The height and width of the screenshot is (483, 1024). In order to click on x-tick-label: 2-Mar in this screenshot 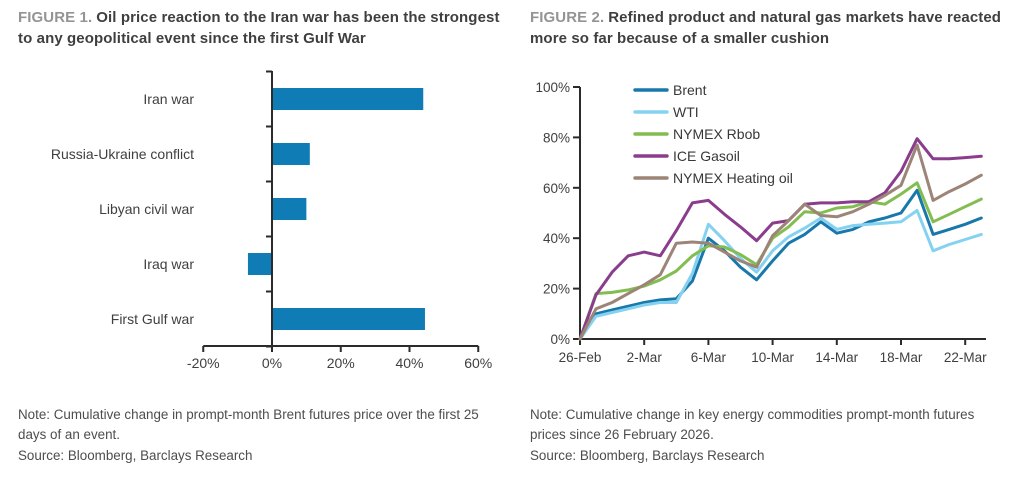, I will do `click(645, 357)`.